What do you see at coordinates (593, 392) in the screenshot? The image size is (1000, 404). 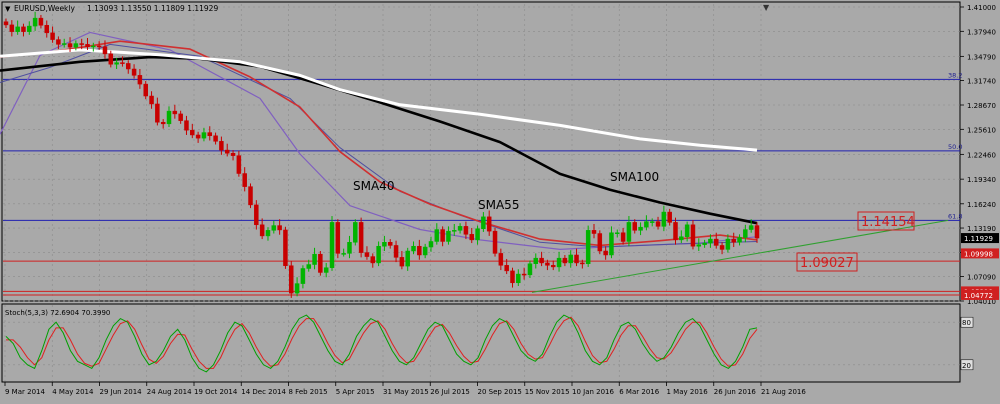 I see `time-tick-label: 10 Jan 2016` at bounding box center [593, 392].